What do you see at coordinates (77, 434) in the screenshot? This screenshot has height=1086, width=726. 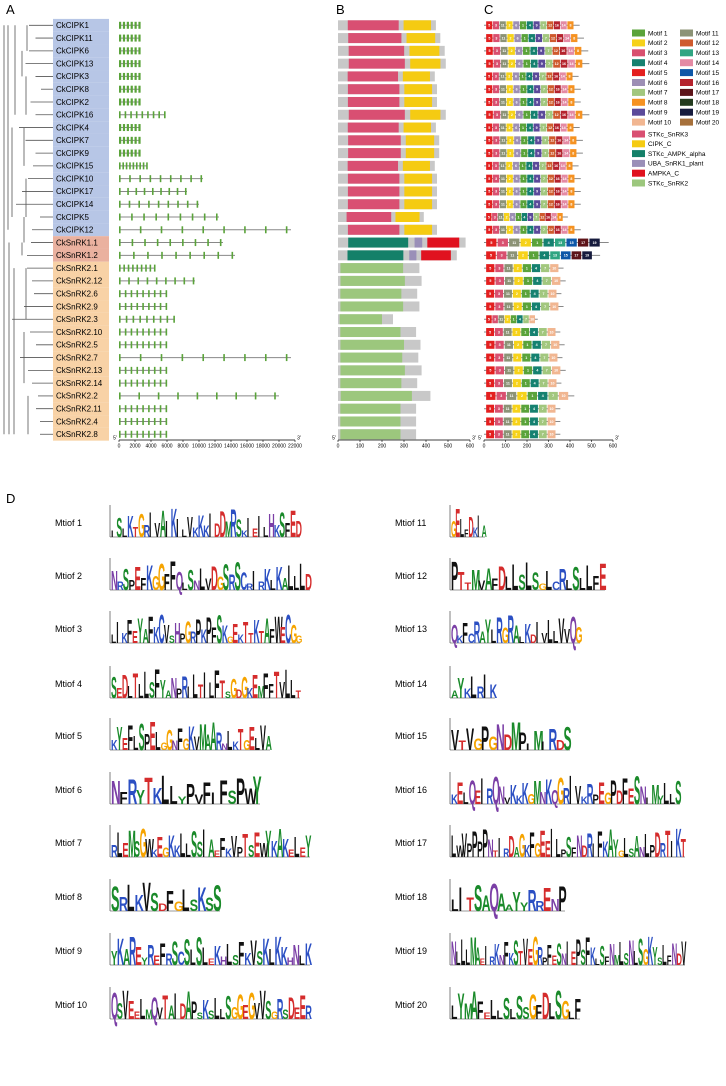 I see `gene-name: CkSnRK2.8` at bounding box center [77, 434].